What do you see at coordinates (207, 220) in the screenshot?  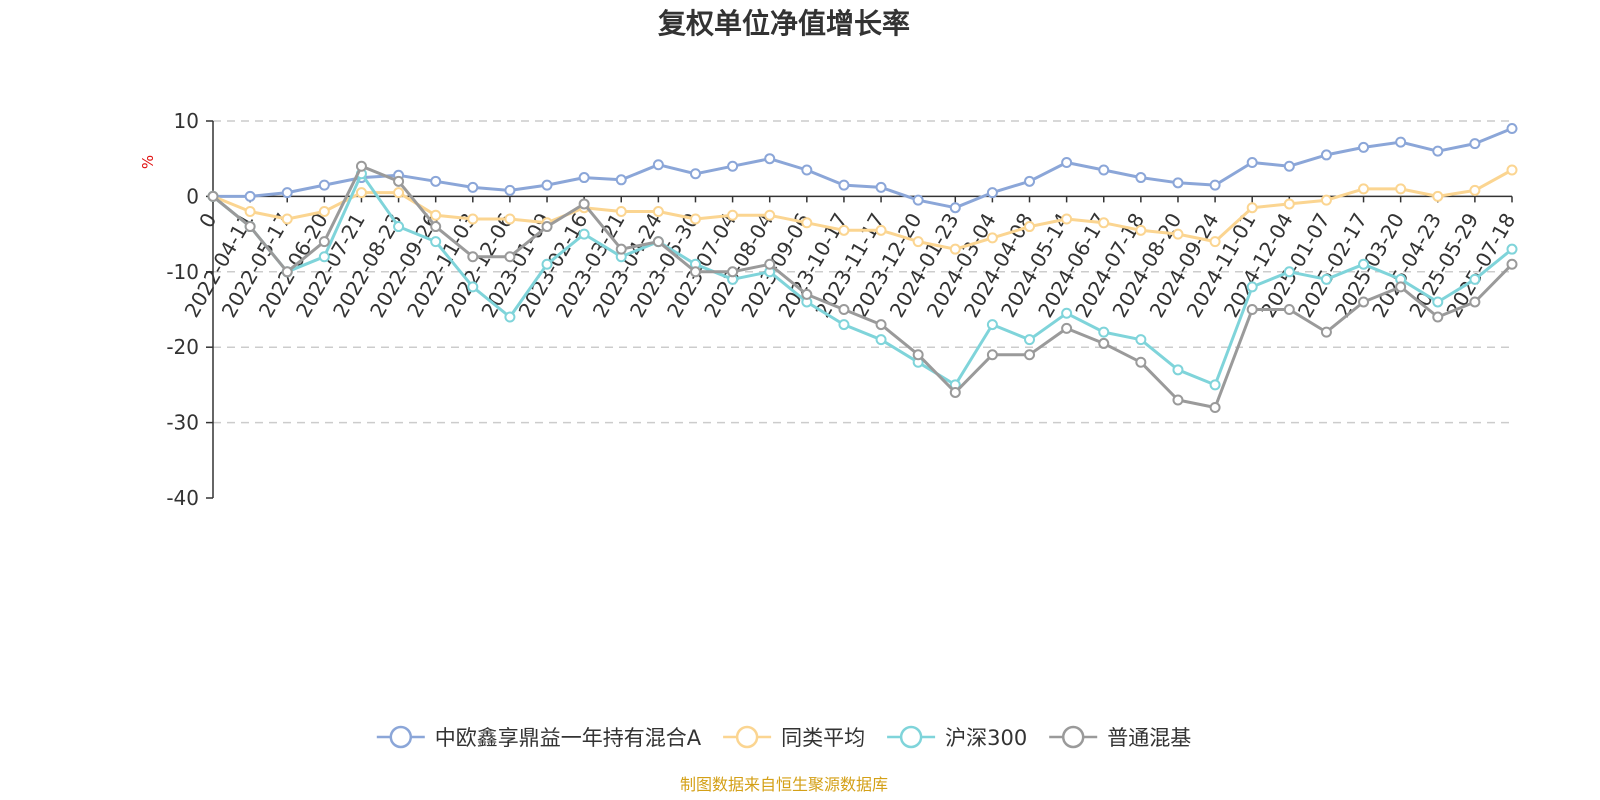 I see `x-tick-label: 0` at bounding box center [207, 220].